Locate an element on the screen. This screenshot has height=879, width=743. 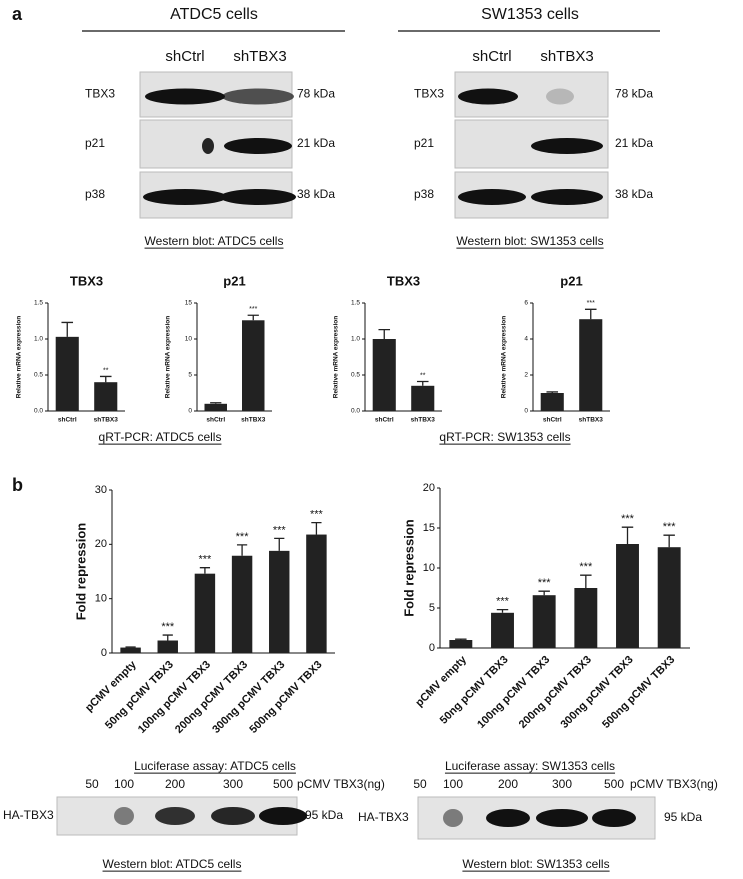
x-tick-label: 300ng pCMV TBX3 is located at coordinates (596, 692).